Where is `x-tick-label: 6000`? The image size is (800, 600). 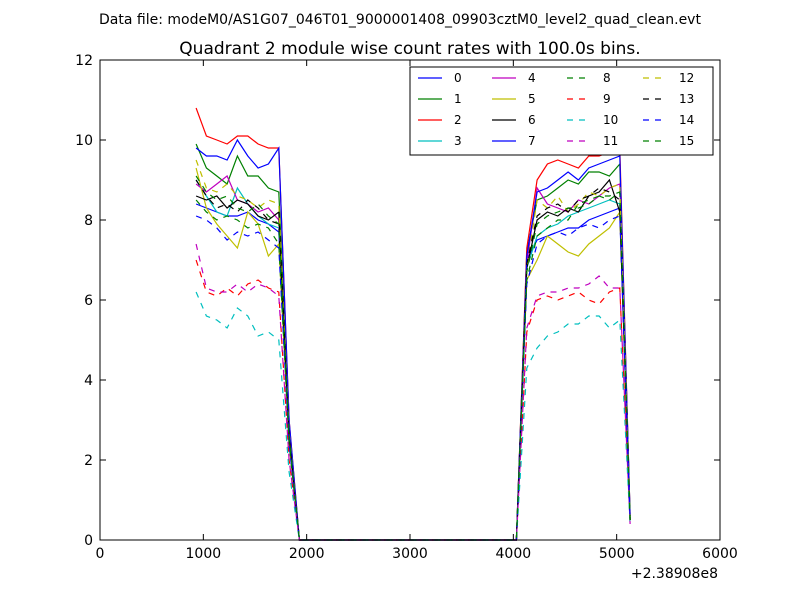
x-tick-label: 6000 is located at coordinates (720, 554).